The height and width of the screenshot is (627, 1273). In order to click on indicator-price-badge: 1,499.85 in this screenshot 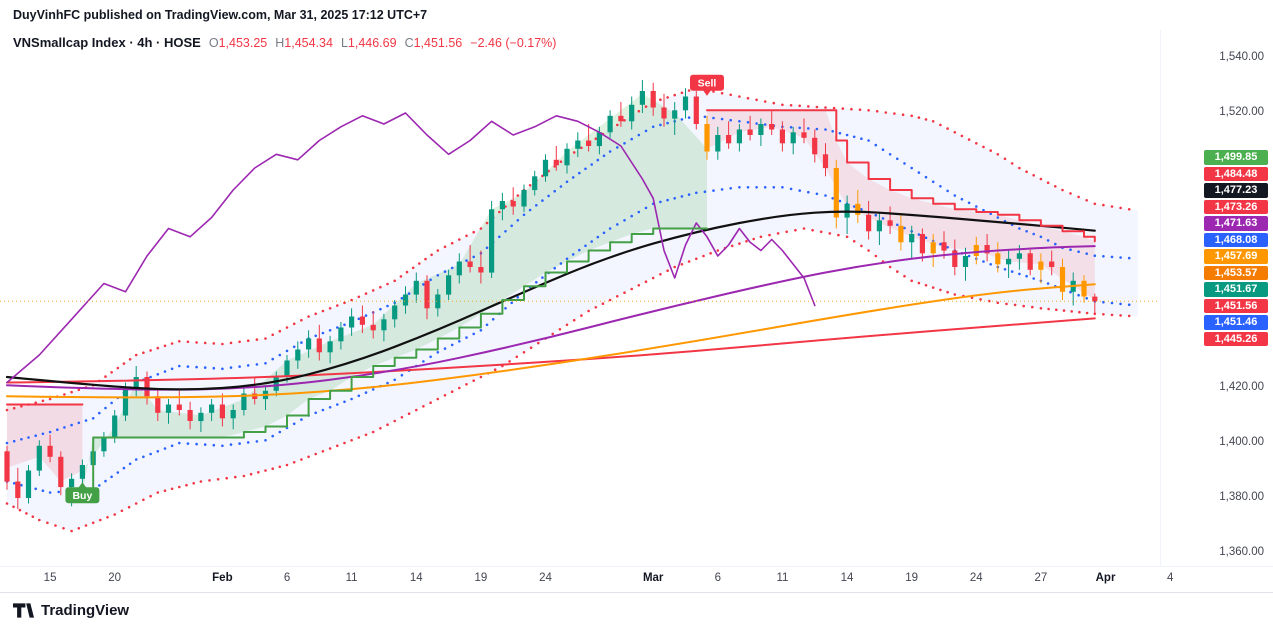, I will do `click(1236, 157)`.